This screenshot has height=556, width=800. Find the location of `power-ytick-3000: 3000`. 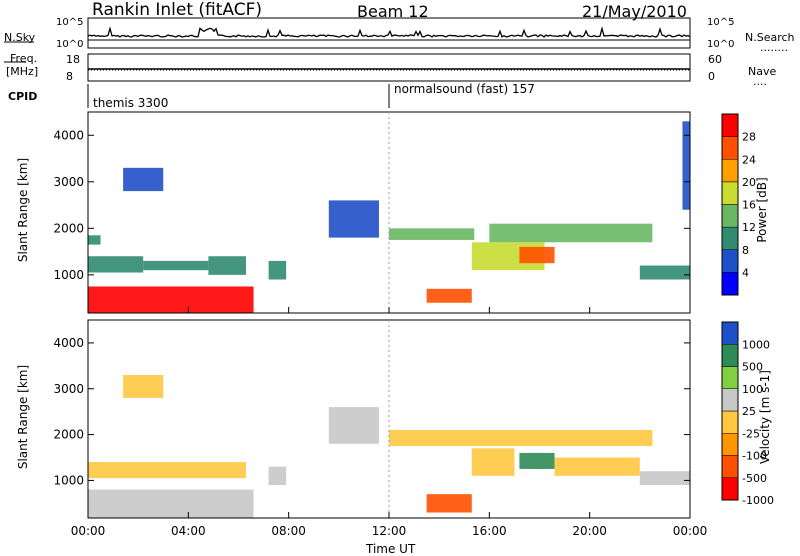

power-ytick-3000: 3000 is located at coordinates (68, 182).